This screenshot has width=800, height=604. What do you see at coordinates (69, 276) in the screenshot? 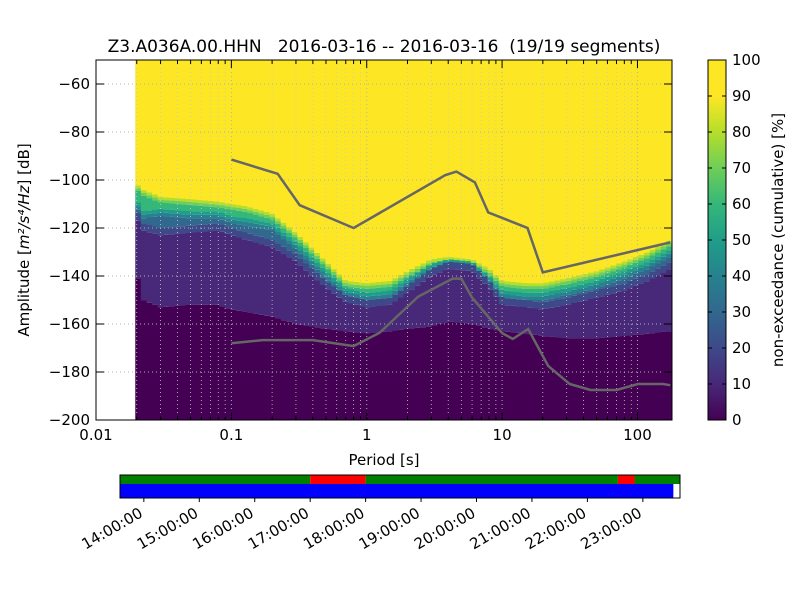
I see `y-tick-label: −140` at bounding box center [69, 276].